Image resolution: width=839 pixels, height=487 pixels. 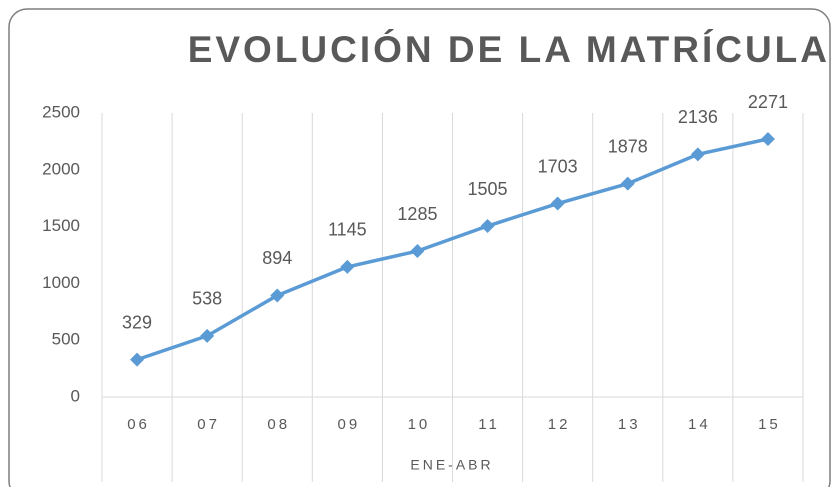 I want to click on data-label: 329, so click(x=137, y=322).